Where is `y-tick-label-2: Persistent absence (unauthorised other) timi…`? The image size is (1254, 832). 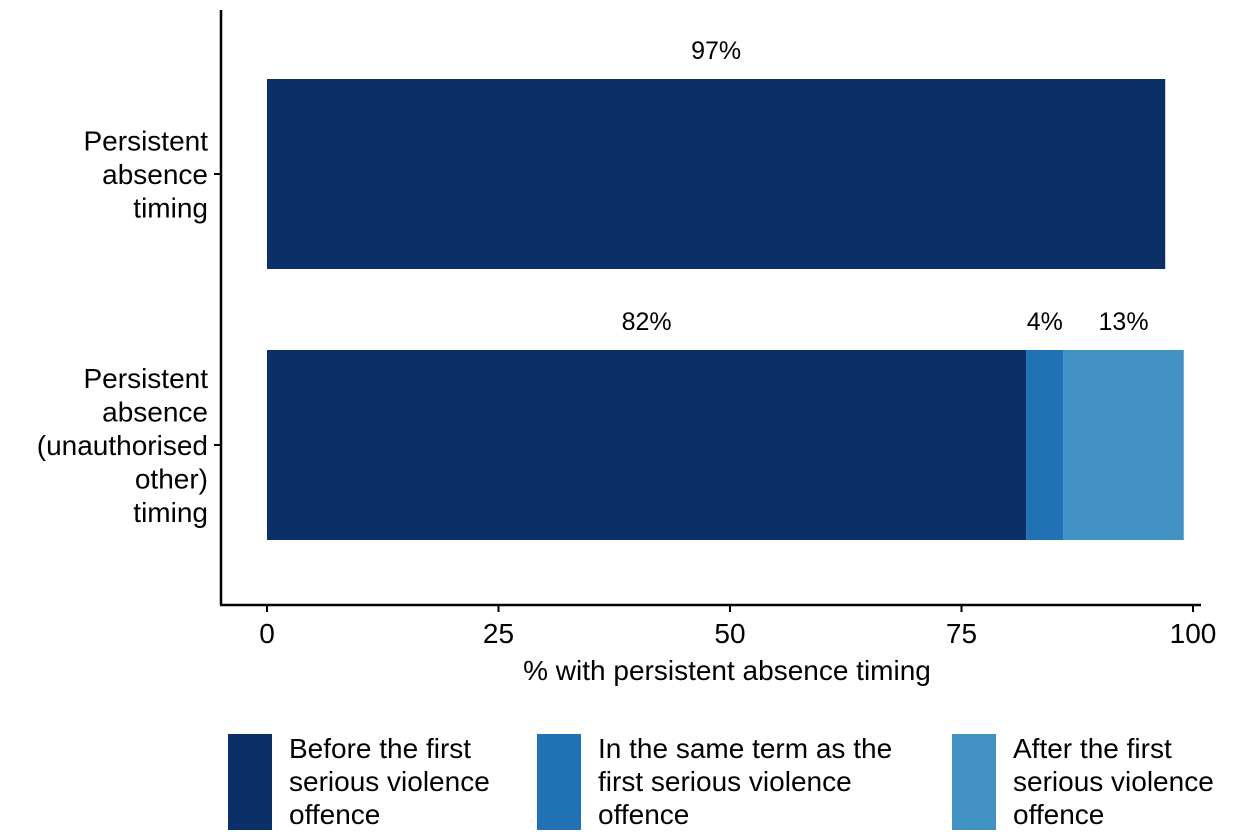 y-tick-label-2: Persistent absence (unauthorised other) timi… is located at coordinates (122, 445).